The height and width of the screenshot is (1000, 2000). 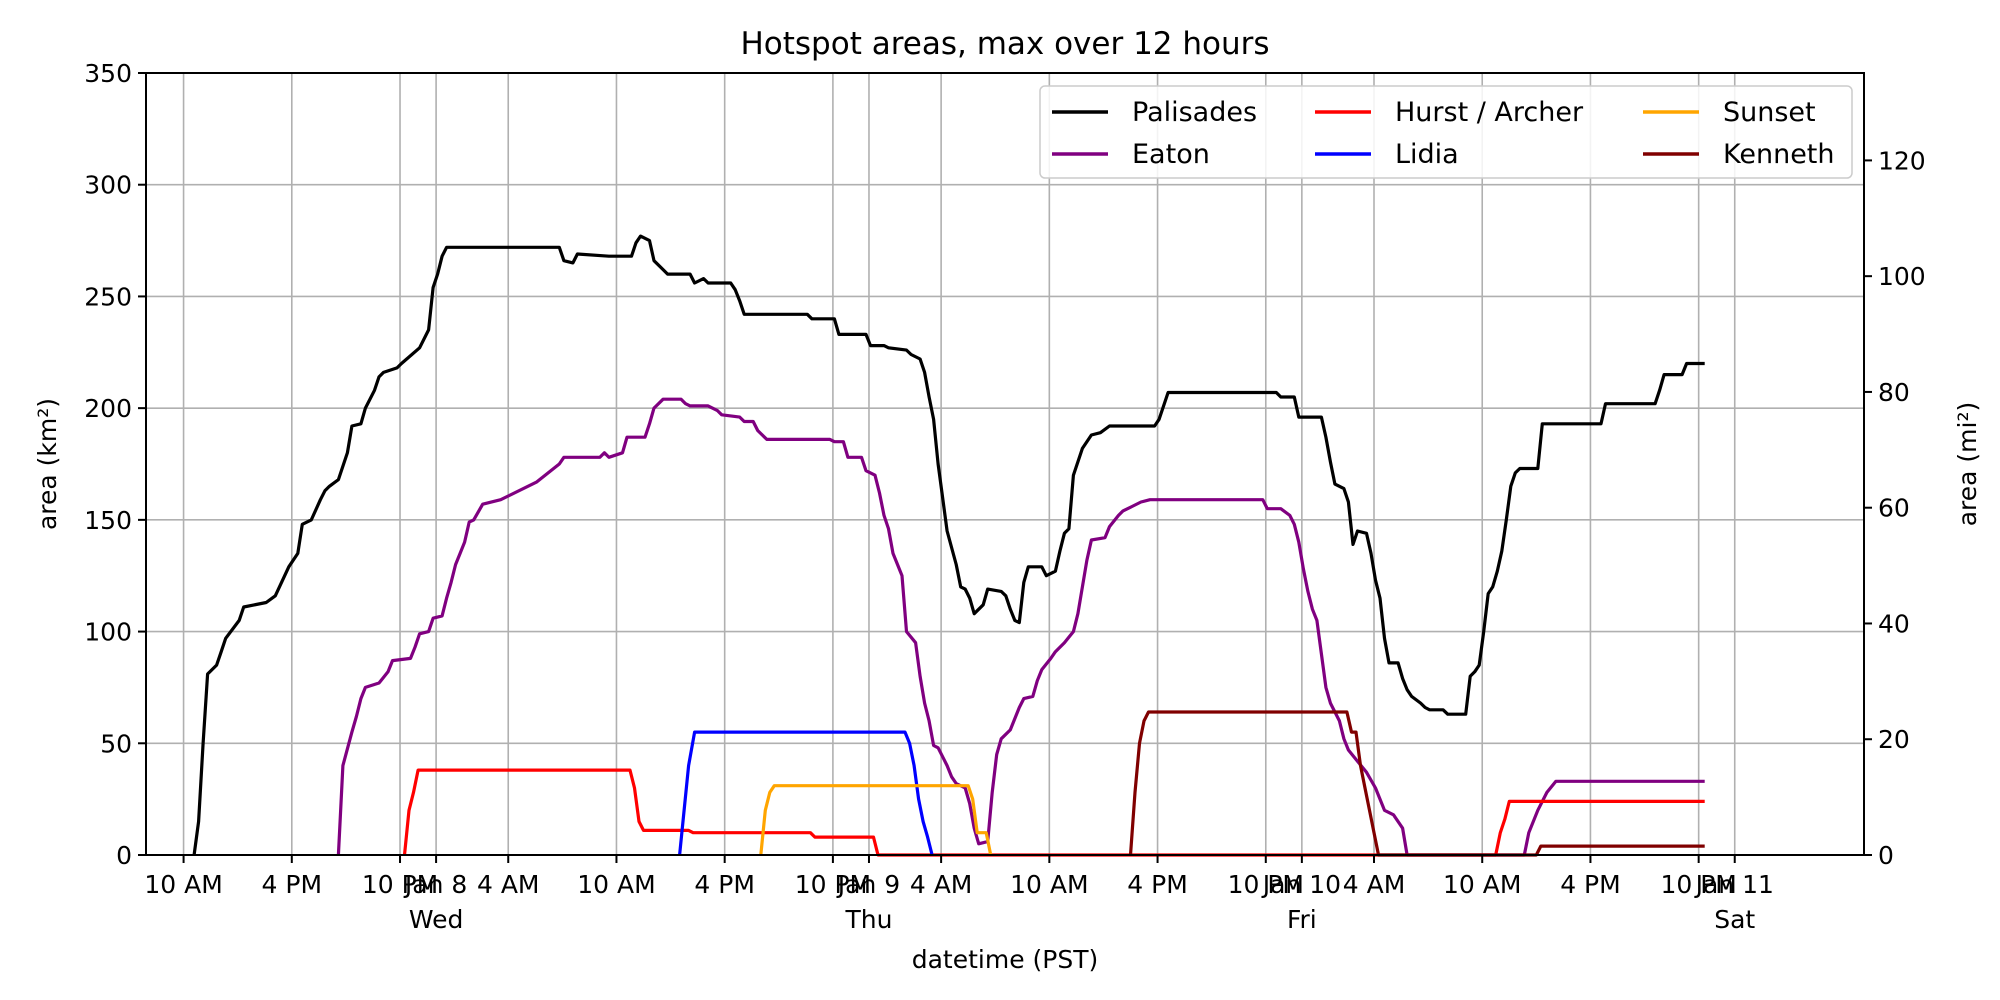 I want to click on series-line-hurst-archer, so click(x=1053, y=812).